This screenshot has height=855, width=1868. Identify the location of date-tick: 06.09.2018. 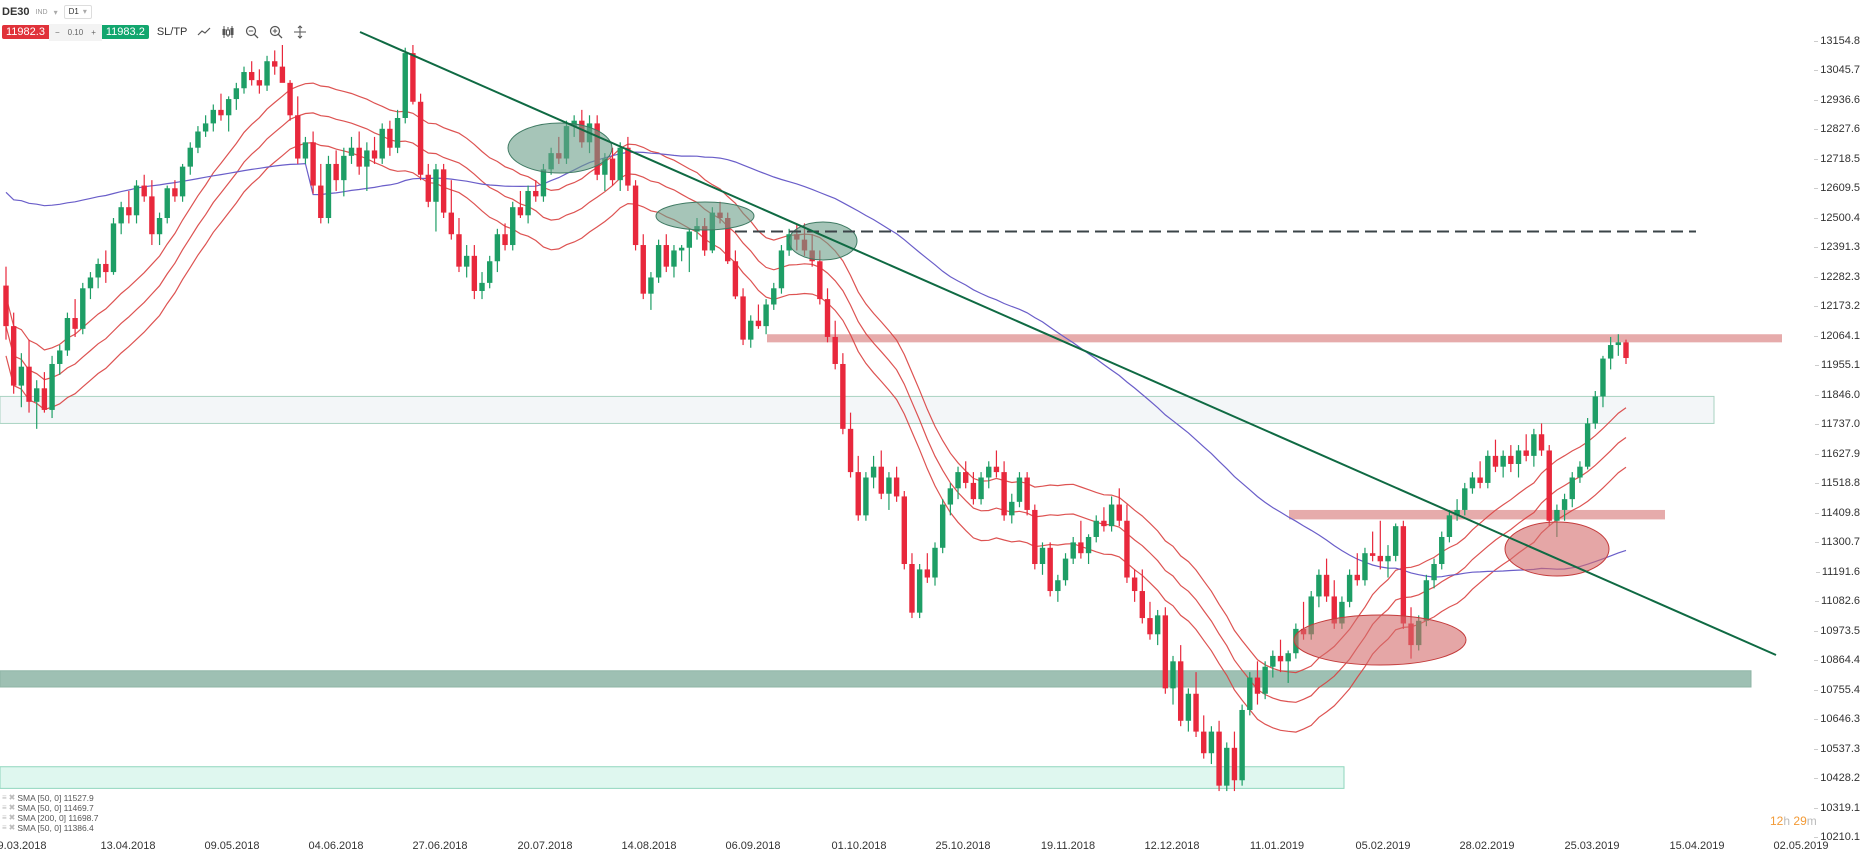
(753, 846).